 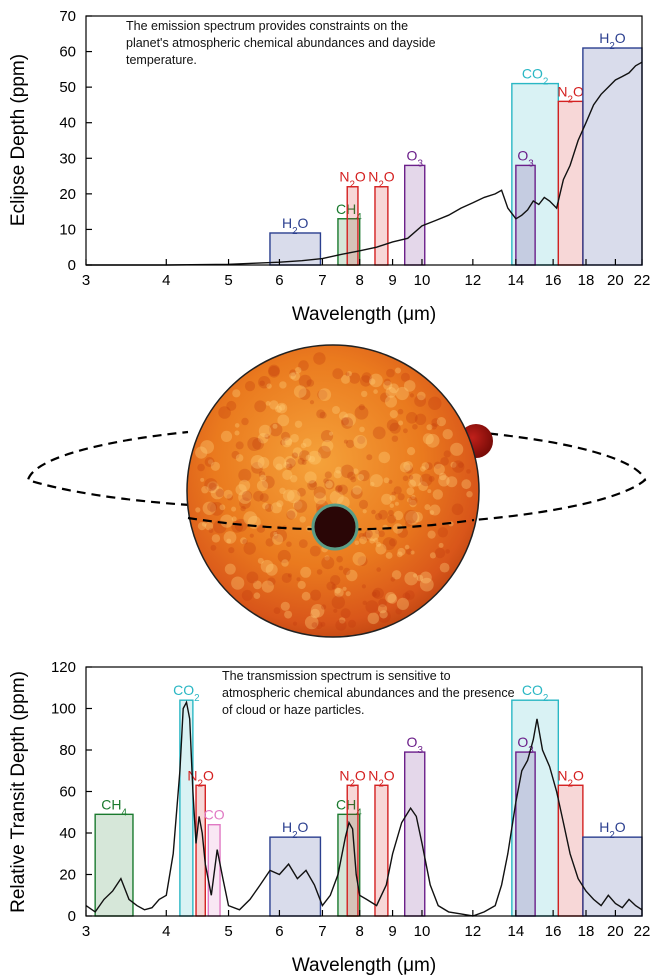 What do you see at coordinates (67, 16) in the screenshot?
I see `emission-y-tick-label: 70` at bounding box center [67, 16].